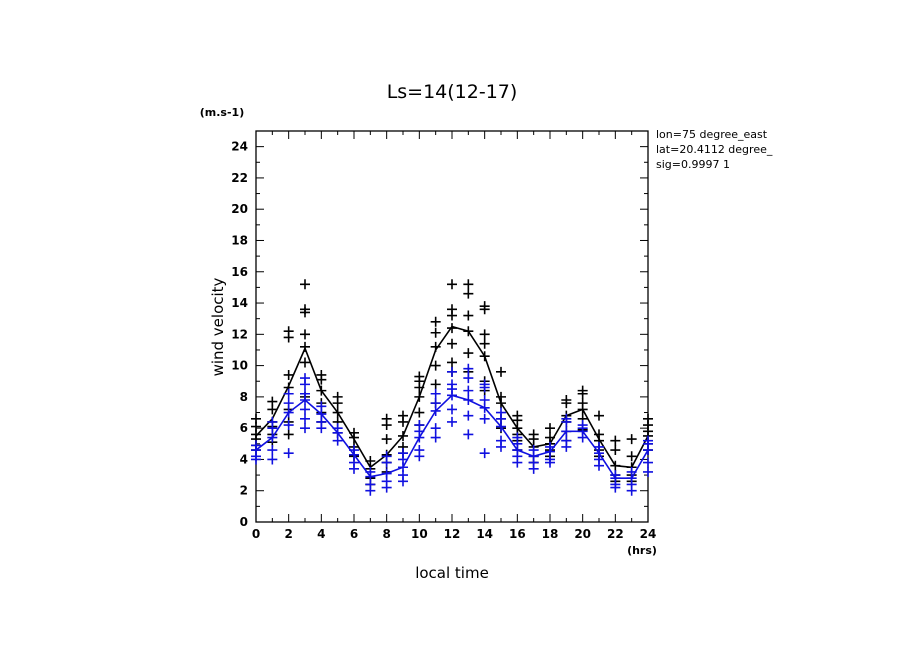 Image resolution: width=904 pixels, height=654 pixels. What do you see at coordinates (582, 534) in the screenshot?
I see `x-tick-label: 20` at bounding box center [582, 534].